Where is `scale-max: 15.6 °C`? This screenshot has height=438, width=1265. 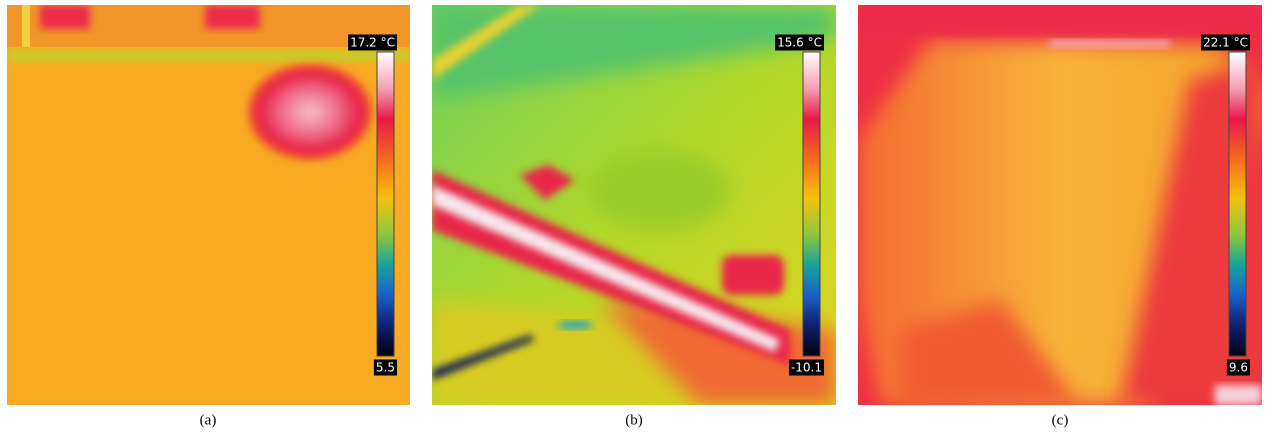 scale-max: 15.6 °C is located at coordinates (799, 43).